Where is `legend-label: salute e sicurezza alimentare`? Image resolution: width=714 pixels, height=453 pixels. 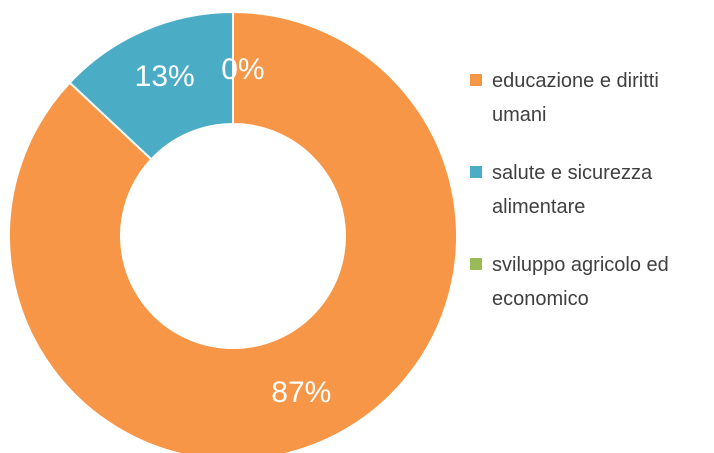 legend-label: salute e sicurezza alimentare is located at coordinates (572, 190).